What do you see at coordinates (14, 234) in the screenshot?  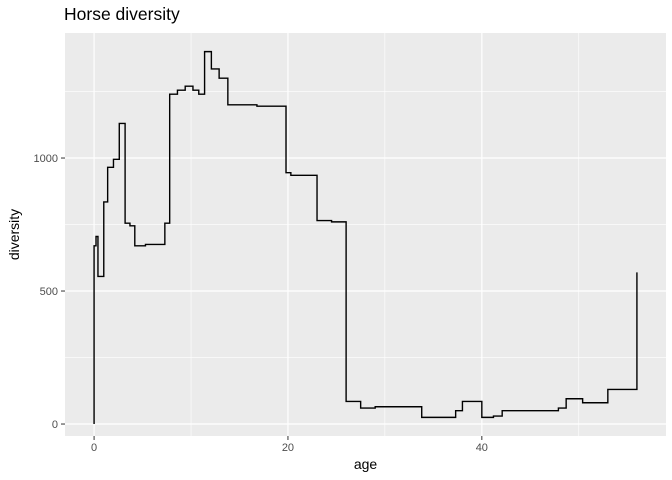 I see `y-axis-title: diversity` at bounding box center [14, 234].